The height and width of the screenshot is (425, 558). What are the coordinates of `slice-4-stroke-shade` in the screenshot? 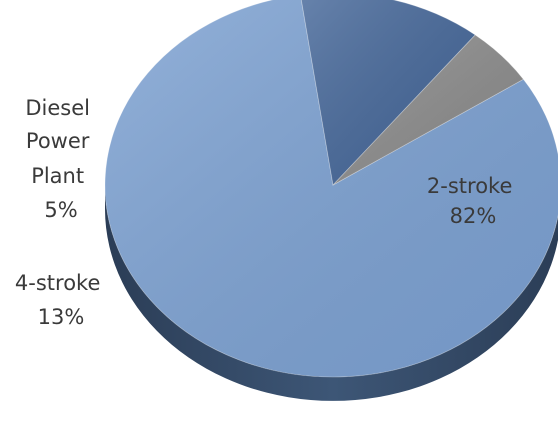 It's located at (388, 92).